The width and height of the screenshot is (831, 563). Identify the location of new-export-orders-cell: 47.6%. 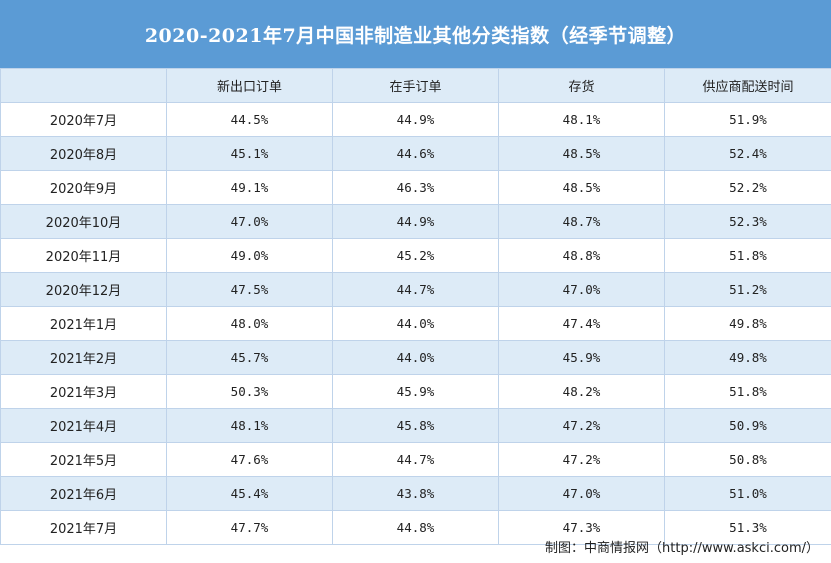
(249, 459).